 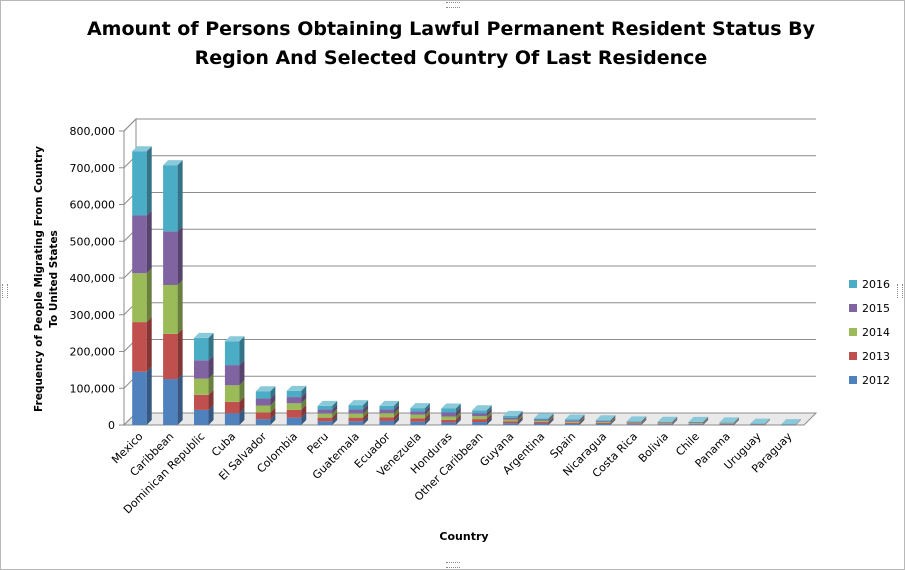 I want to click on y-axis-label-line-2: To United States, so click(x=54, y=279).